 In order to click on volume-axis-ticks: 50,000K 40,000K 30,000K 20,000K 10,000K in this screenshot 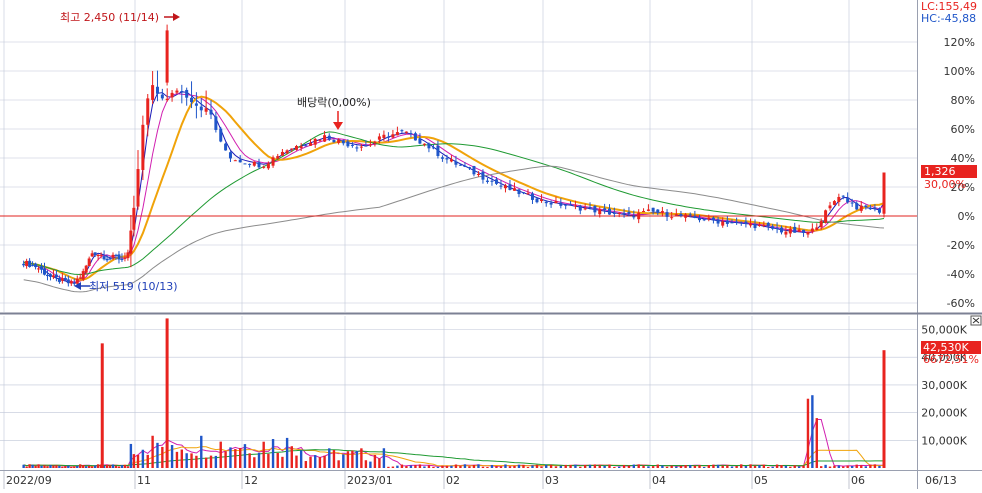, I will do `click(944, 386)`.